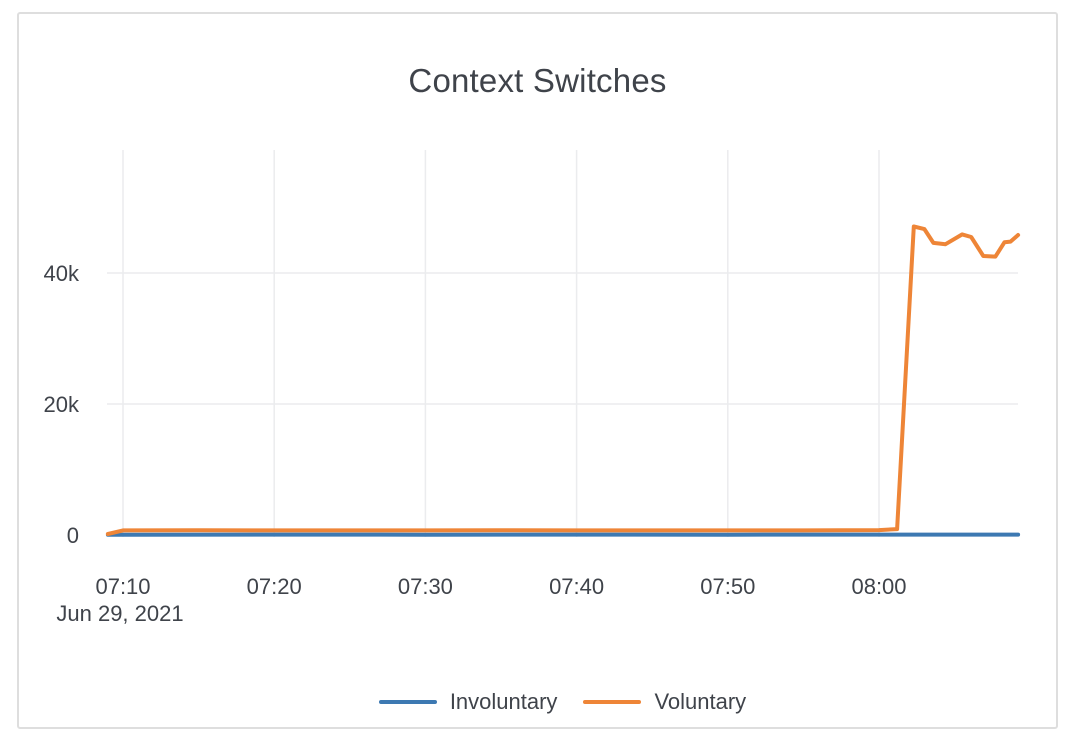  What do you see at coordinates (425, 586) in the screenshot?
I see `x-tick-label: 07:30` at bounding box center [425, 586].